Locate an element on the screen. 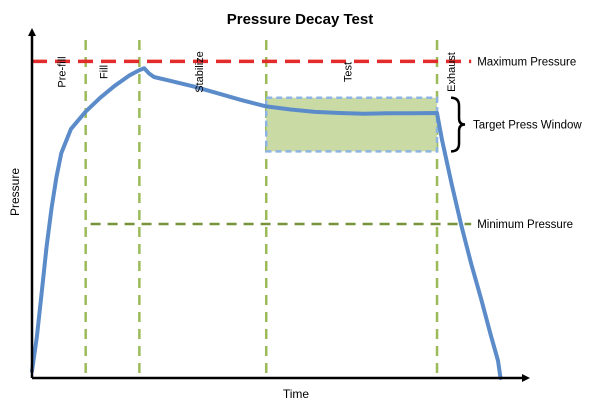 The image size is (600, 408). y-axis-label: Pressure is located at coordinates (15, 192).